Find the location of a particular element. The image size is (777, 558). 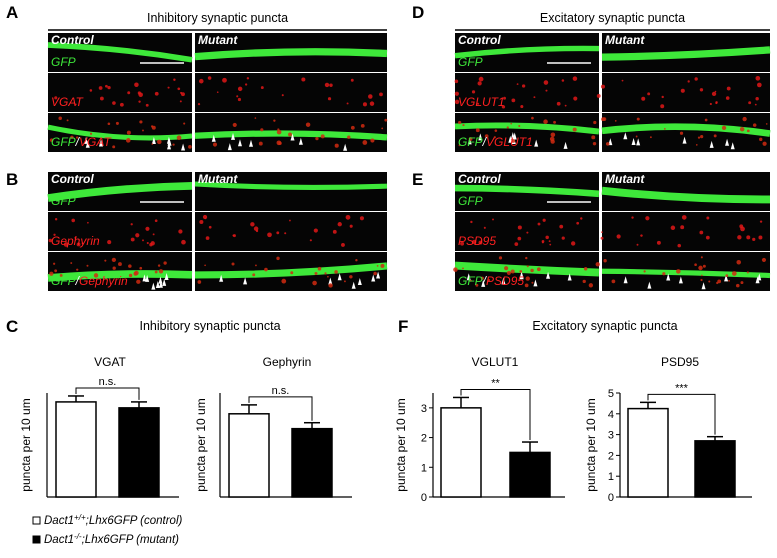

merge-part: / is located at coordinates (78, 142).